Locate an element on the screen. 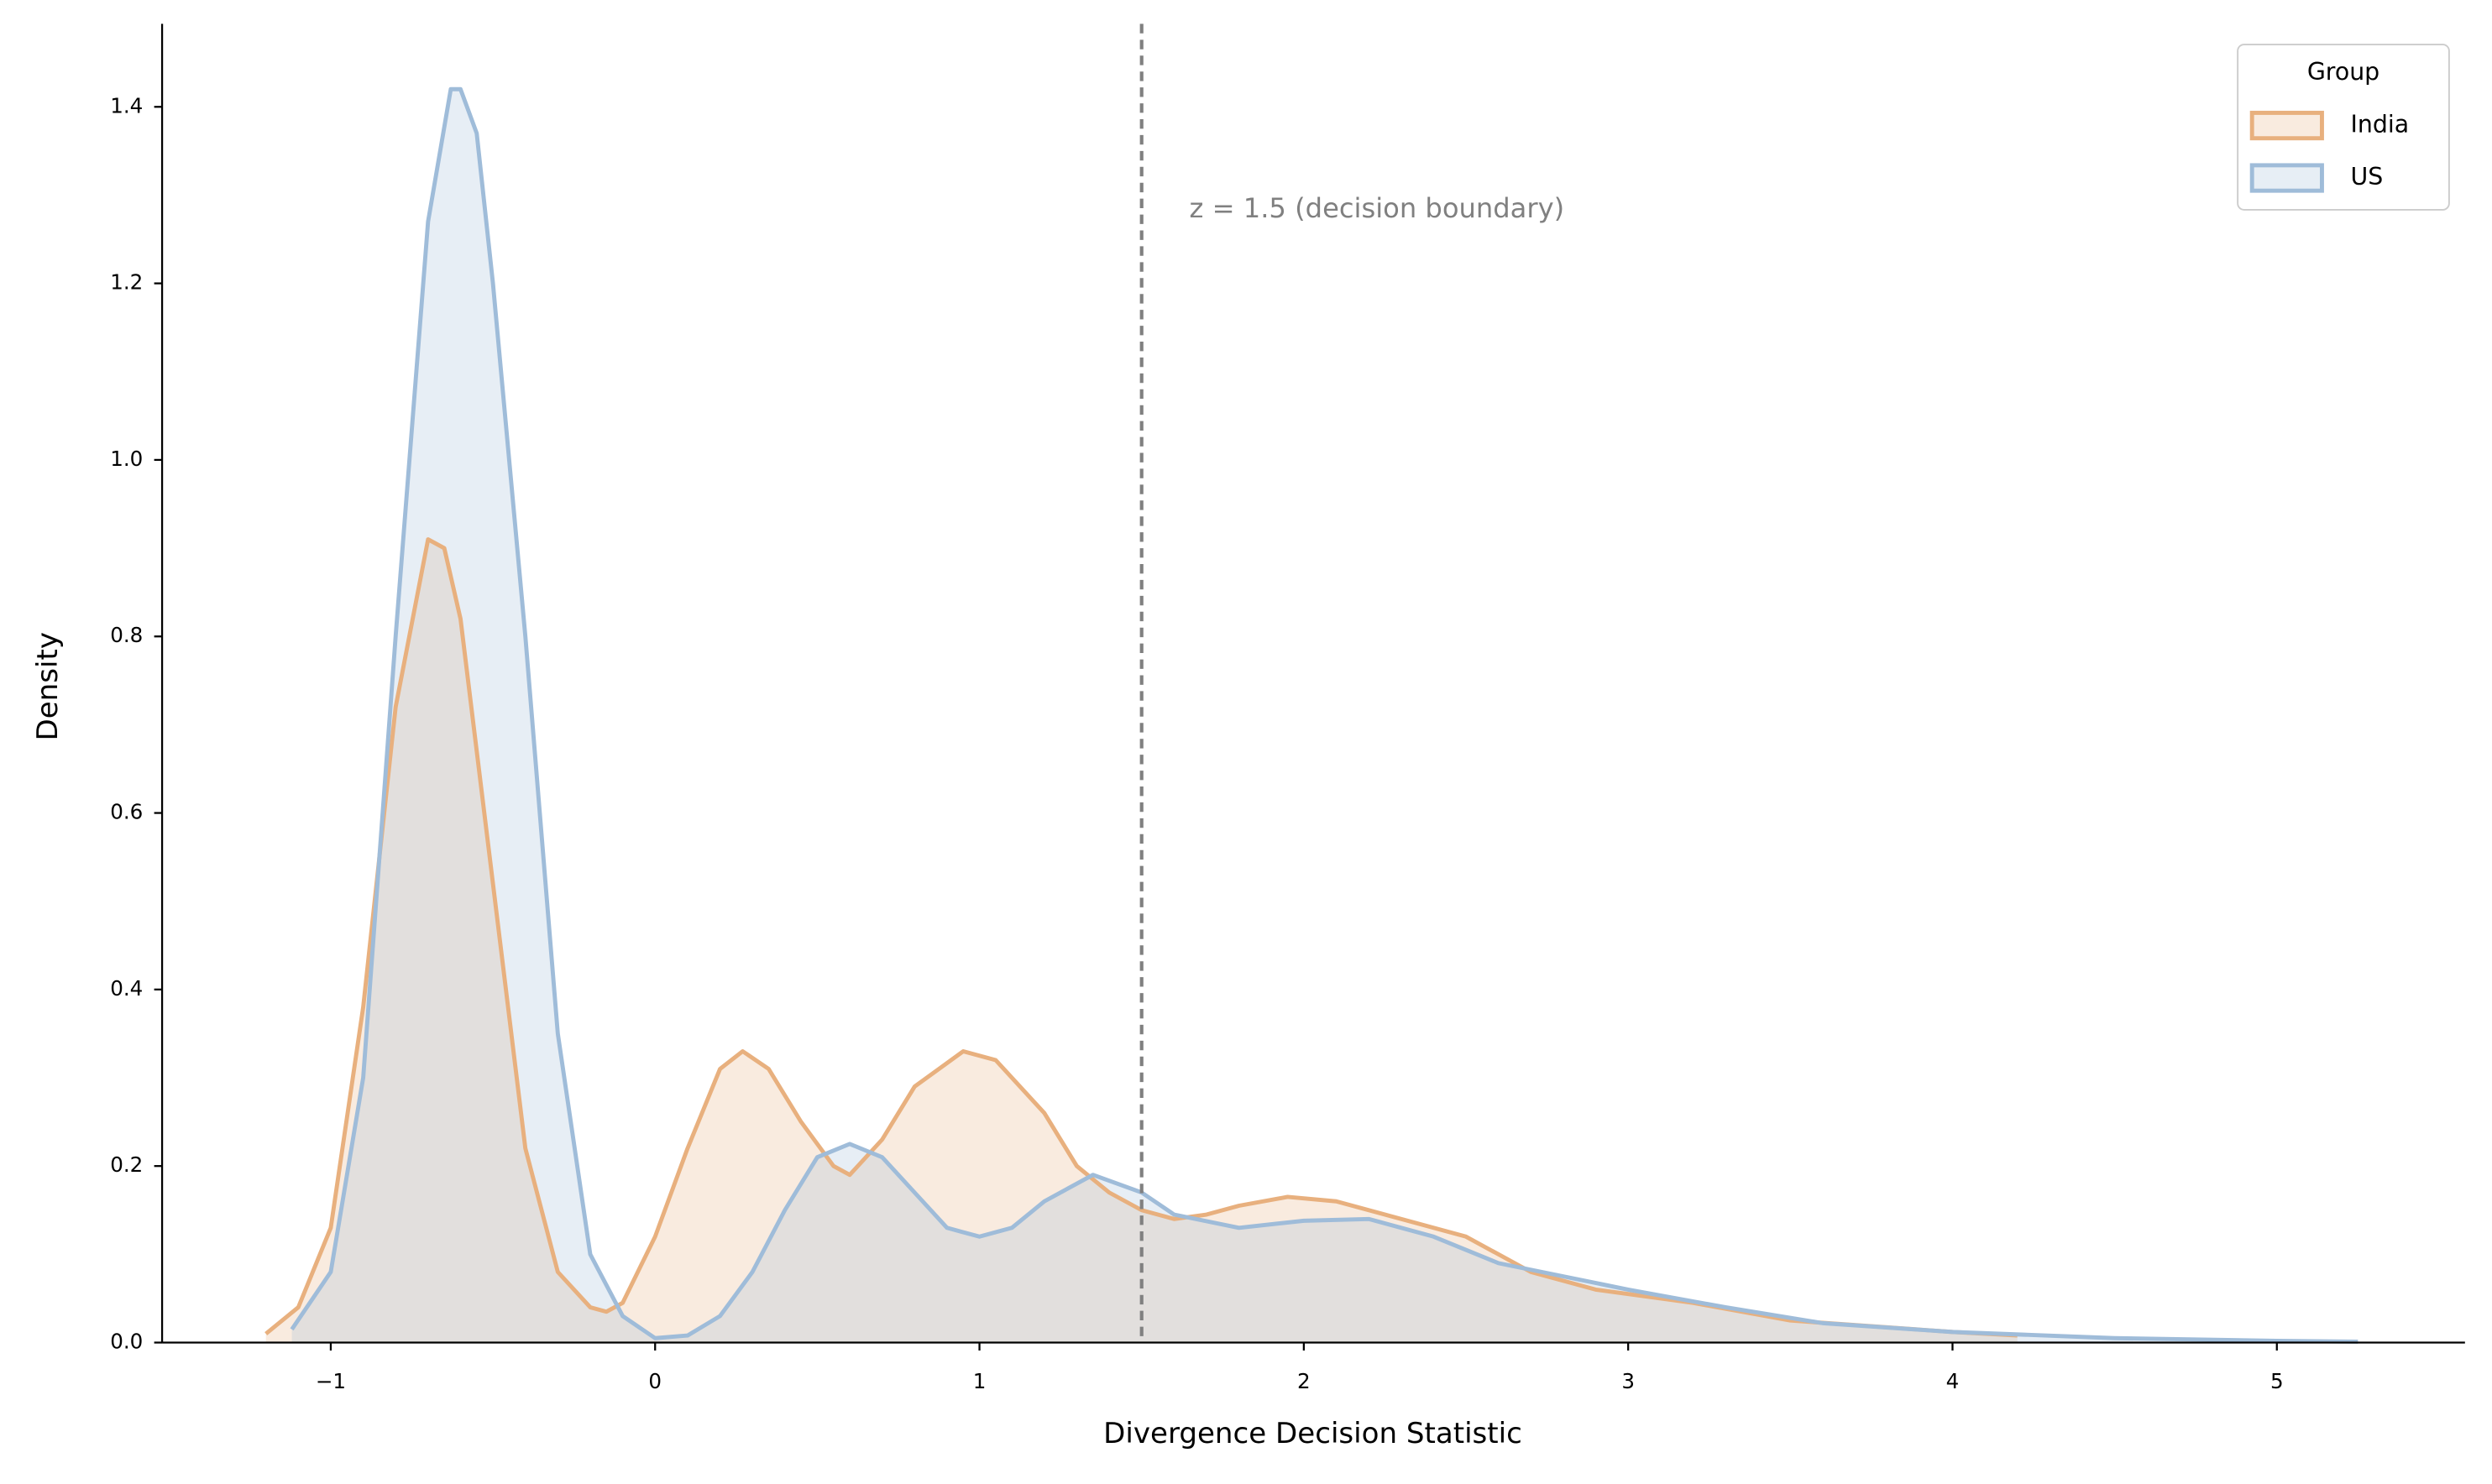  legend-label: India is located at coordinates (2380, 124).